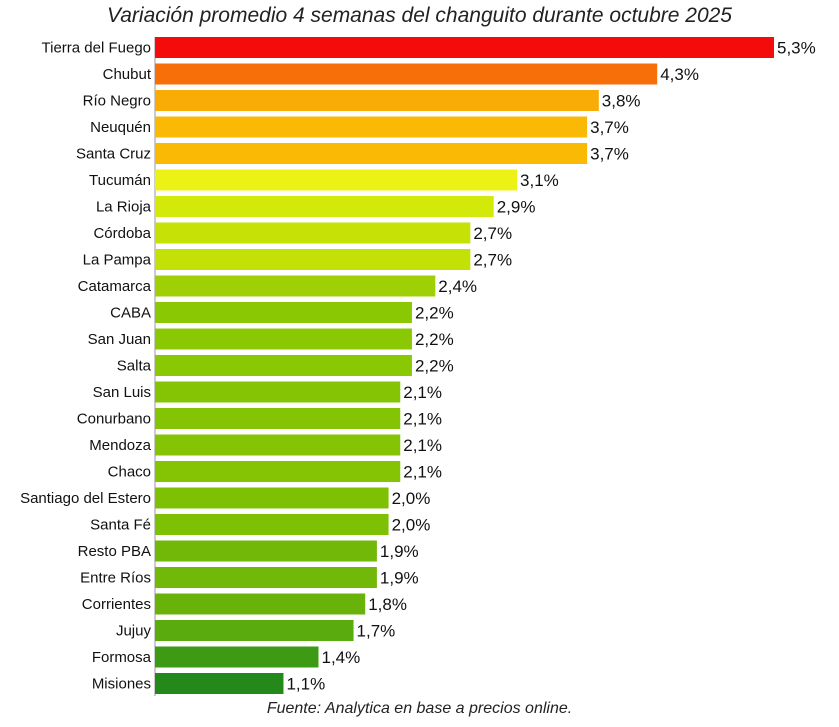 The width and height of the screenshot is (839, 727). What do you see at coordinates (122, 392) in the screenshot?
I see `category-label: San Luis` at bounding box center [122, 392].